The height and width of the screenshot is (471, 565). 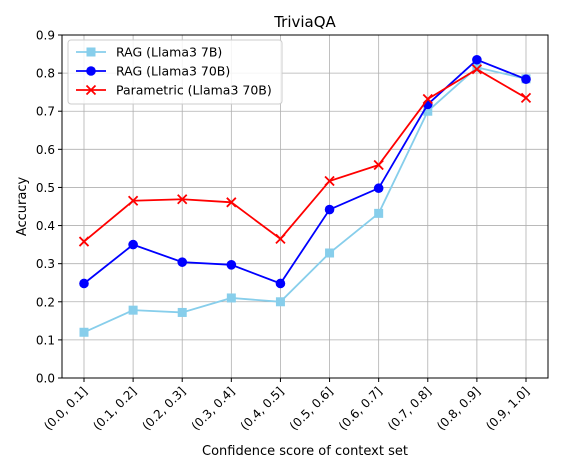 I want to click on legend-entry: Parametric (Llama3 70B), so click(x=174, y=90).